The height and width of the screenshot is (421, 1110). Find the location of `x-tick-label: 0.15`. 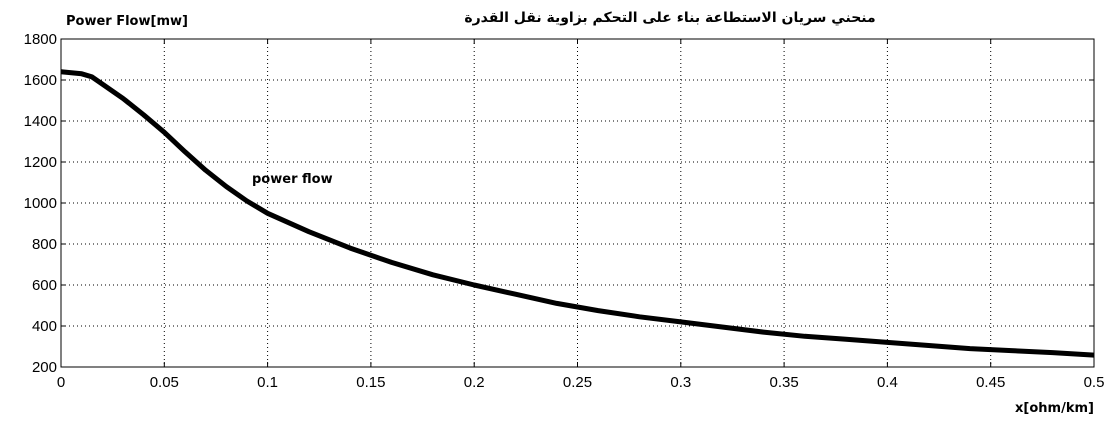

x-tick-label: 0.15 is located at coordinates (370, 382).